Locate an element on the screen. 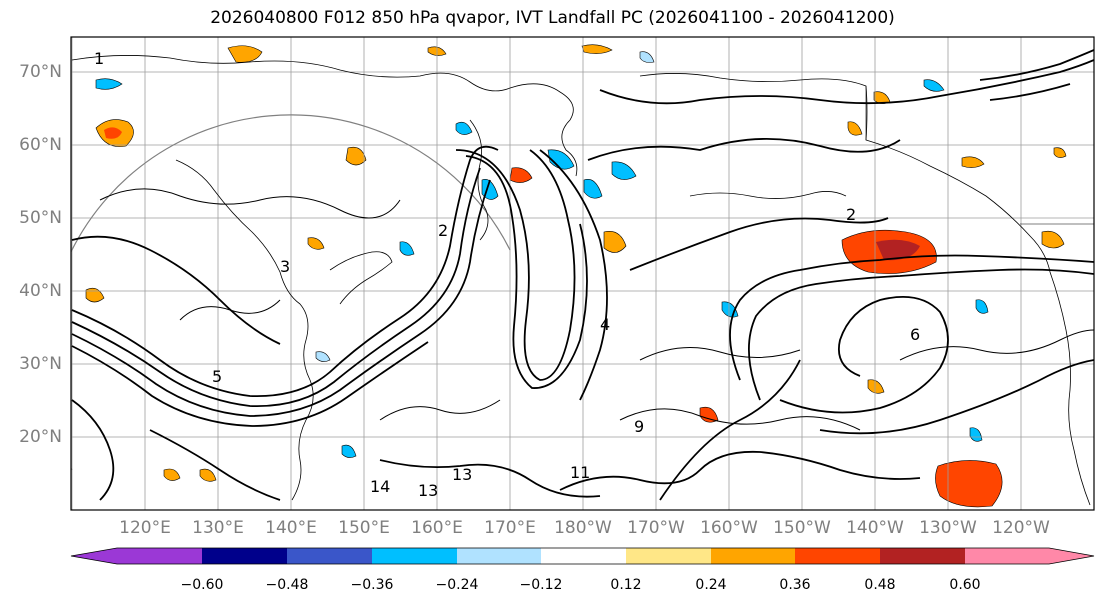 This screenshot has height=604, width=1105. lat-label-40n: 40°N is located at coordinates (40, 291).